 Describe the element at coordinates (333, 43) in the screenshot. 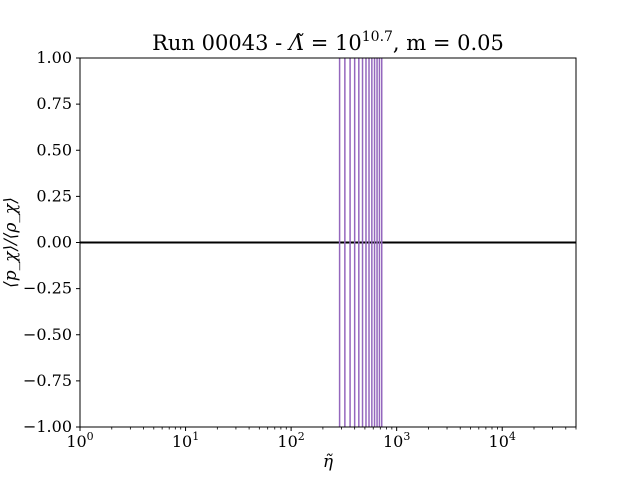

I see `title-equals-ten: = 10` at that location.